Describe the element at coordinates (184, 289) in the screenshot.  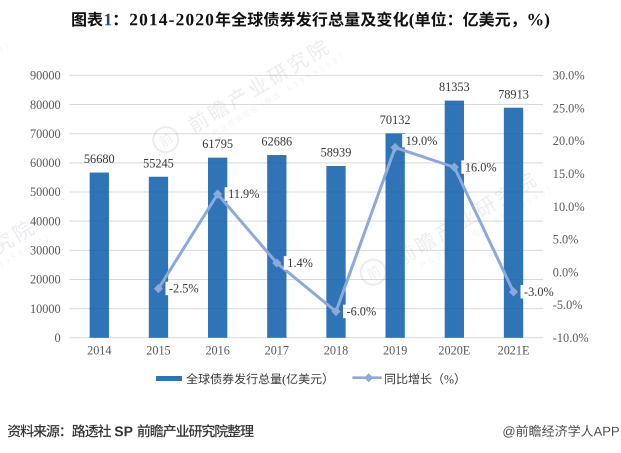
I see `svg-text: -2.5%` at that location.